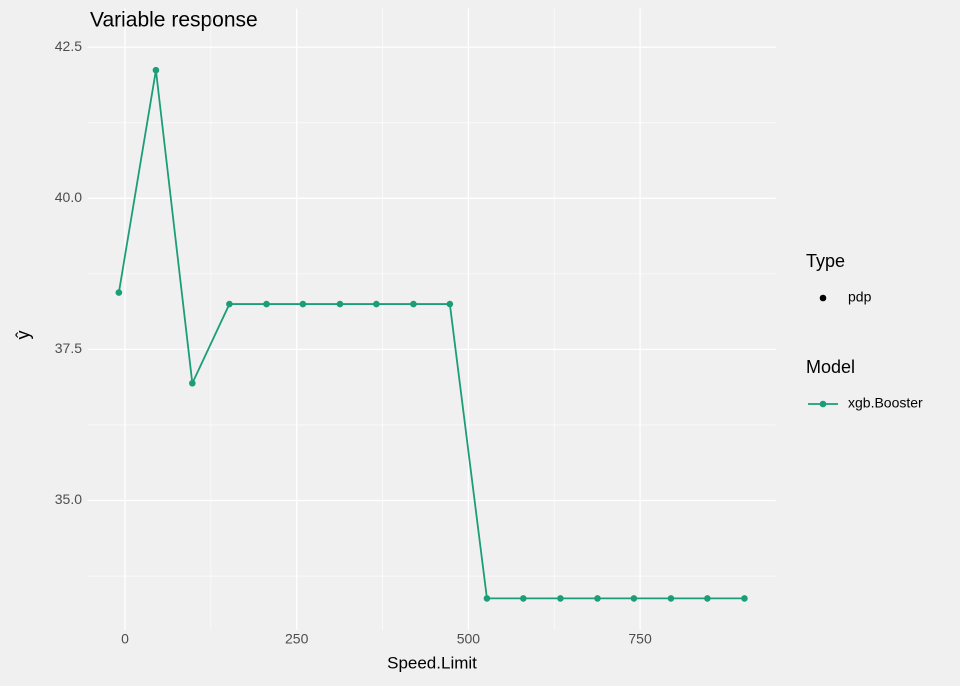 This screenshot has width=960, height=686. Describe the element at coordinates (125, 639) in the screenshot. I see `x-tick-label: 0` at that location.